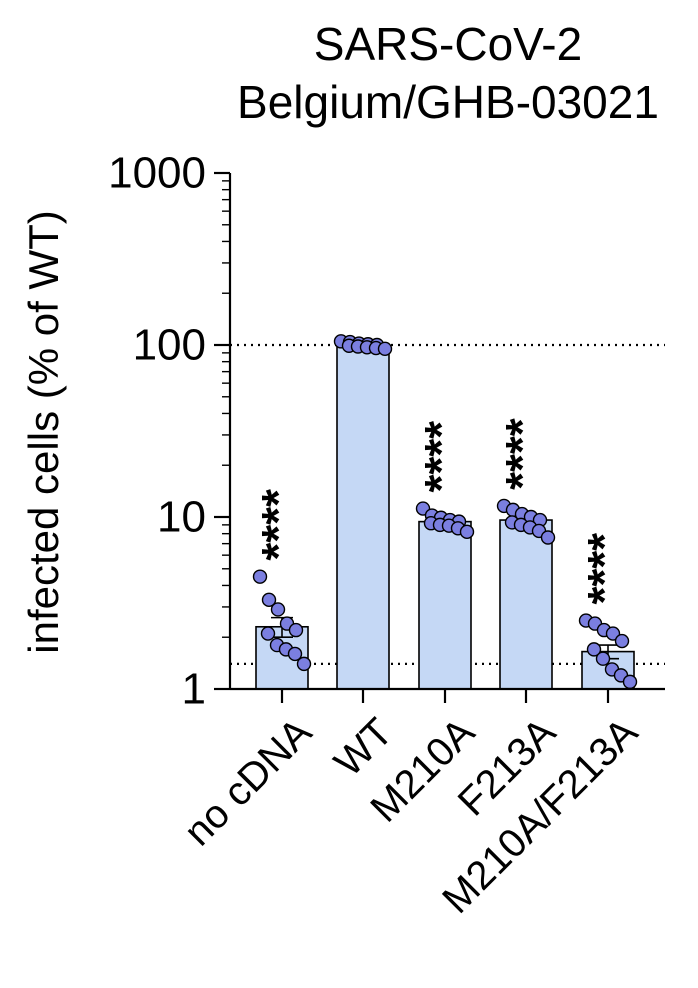 The image size is (698, 988). What do you see at coordinates (194, 689) in the screenshot?
I see `y-tick-label-0: 1` at bounding box center [194, 689].